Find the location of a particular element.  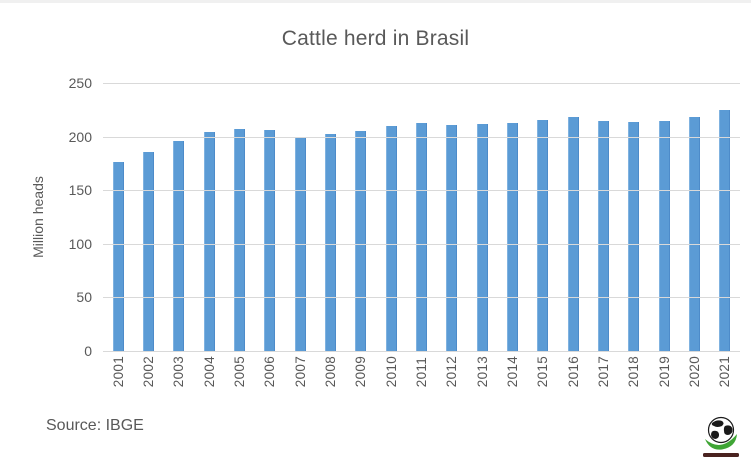

bar-cell-2019 is located at coordinates (664, 217).